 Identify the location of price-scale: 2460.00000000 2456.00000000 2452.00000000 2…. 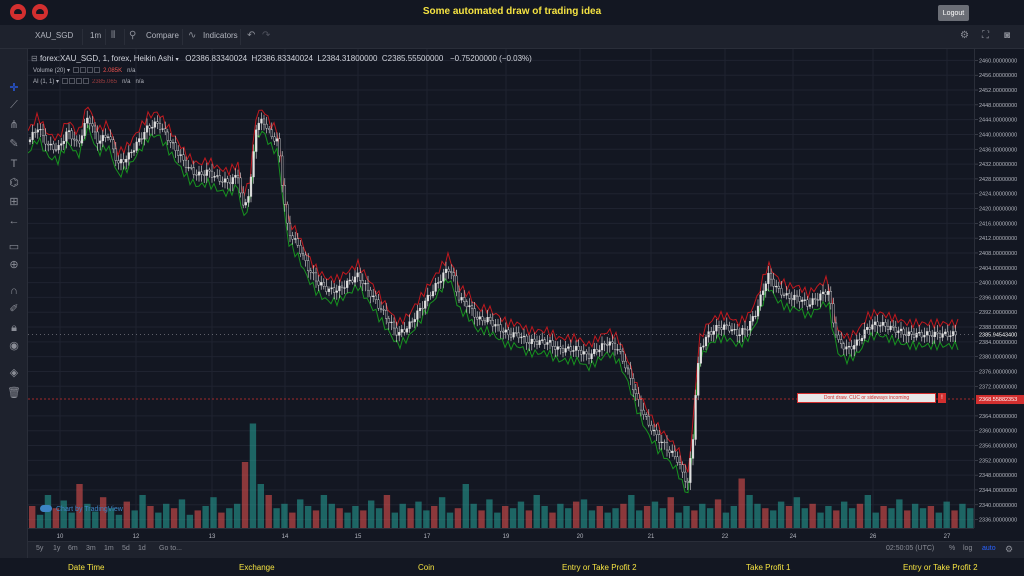
(999, 288).